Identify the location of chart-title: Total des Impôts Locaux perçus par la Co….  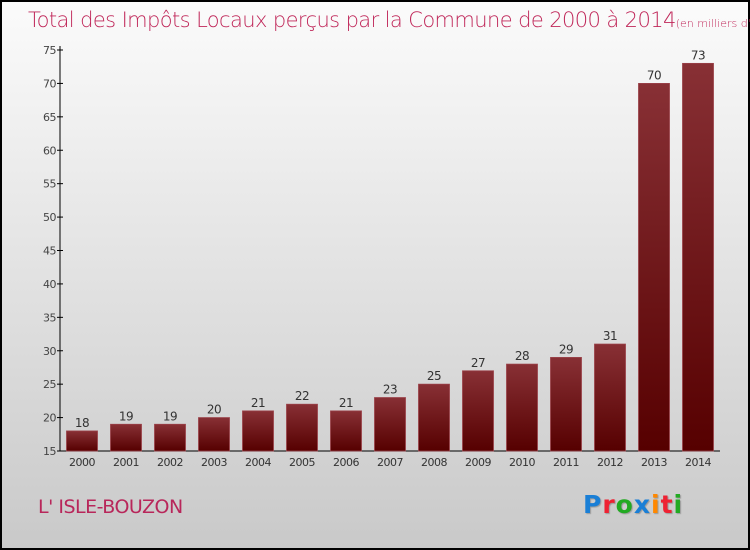
(389, 20).